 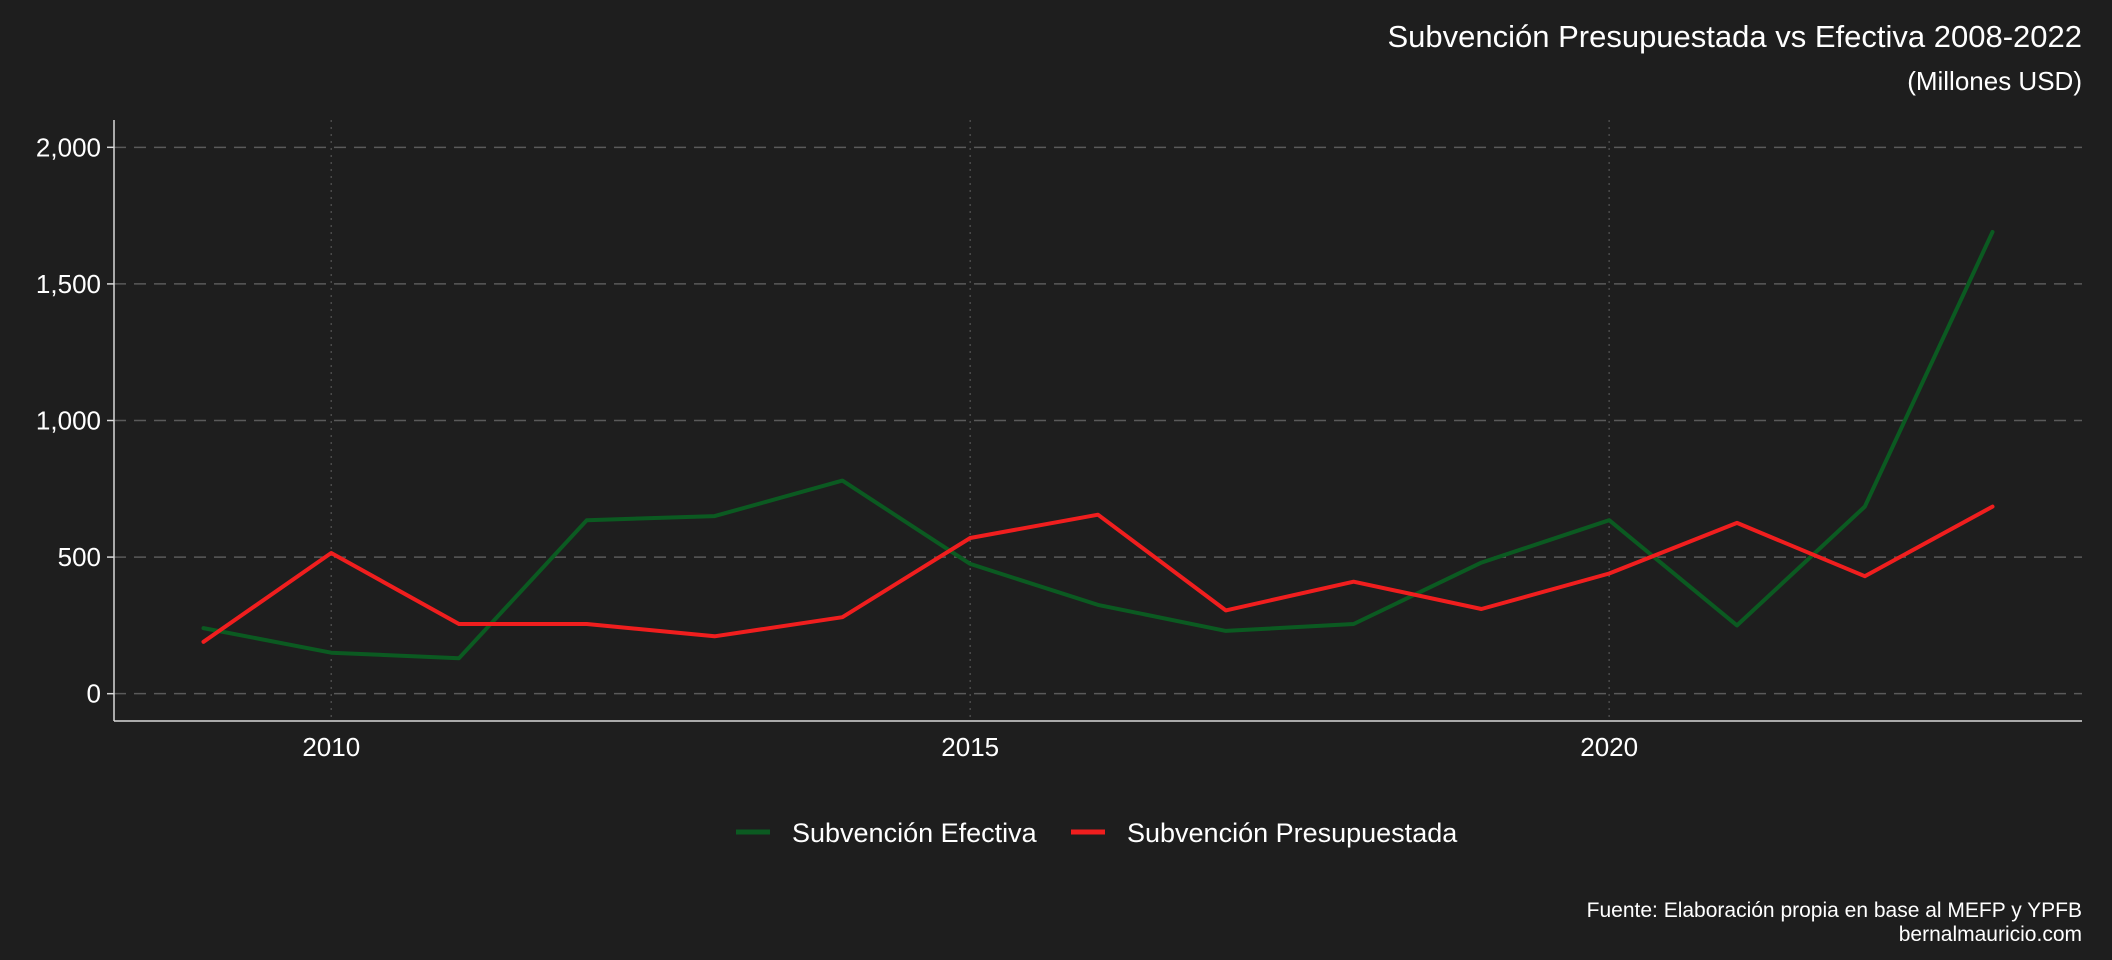 I want to click on website-caption: bernalmauricio.com, so click(x=1990, y=934).